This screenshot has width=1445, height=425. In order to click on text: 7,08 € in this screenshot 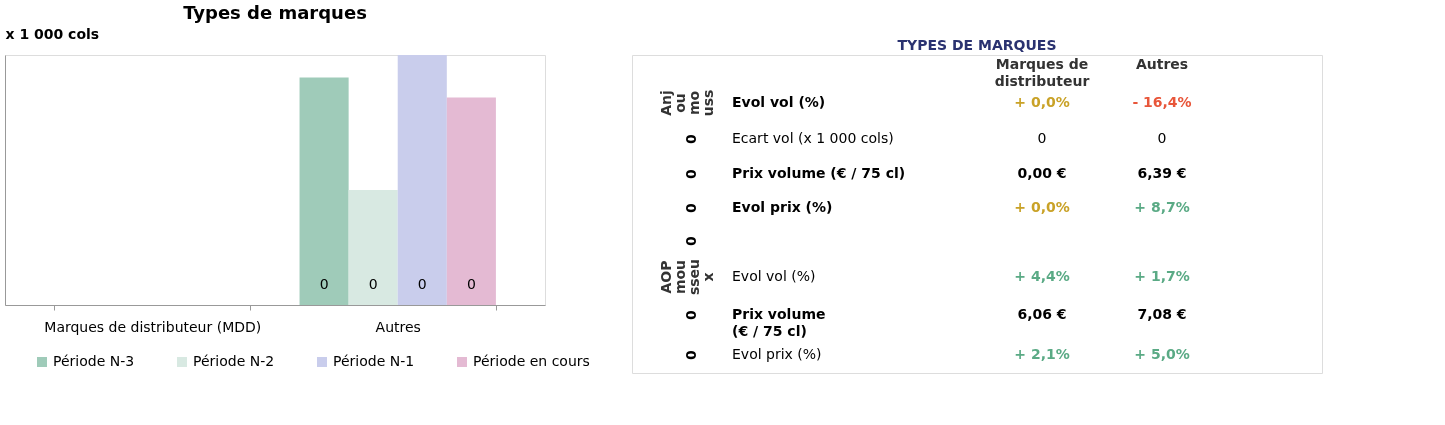, I will do `click(1162, 314)`.